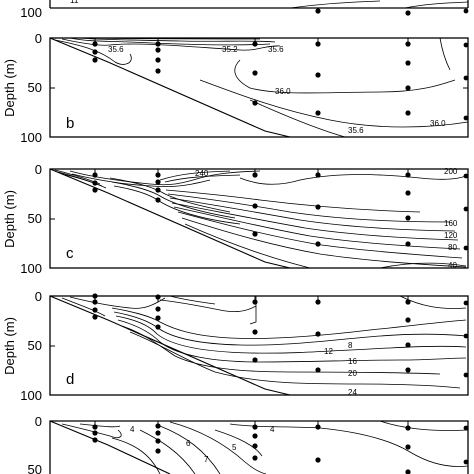 The height and width of the screenshot is (474, 474). Describe the element at coordinates (452, 265) in the screenshot. I see `panel-c-contour-label: 40` at that location.